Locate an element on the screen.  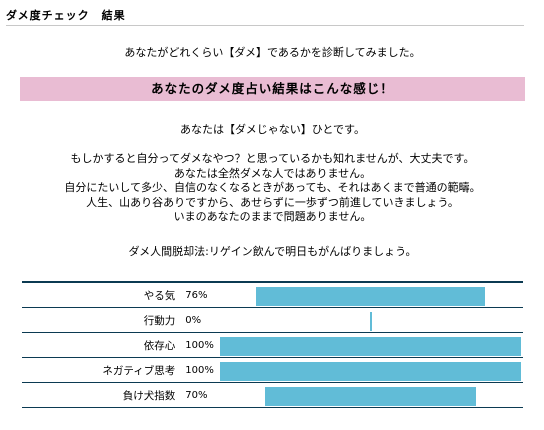
description-line: あなたは全然ダメな人ではありません。 is located at coordinates (272, 173).